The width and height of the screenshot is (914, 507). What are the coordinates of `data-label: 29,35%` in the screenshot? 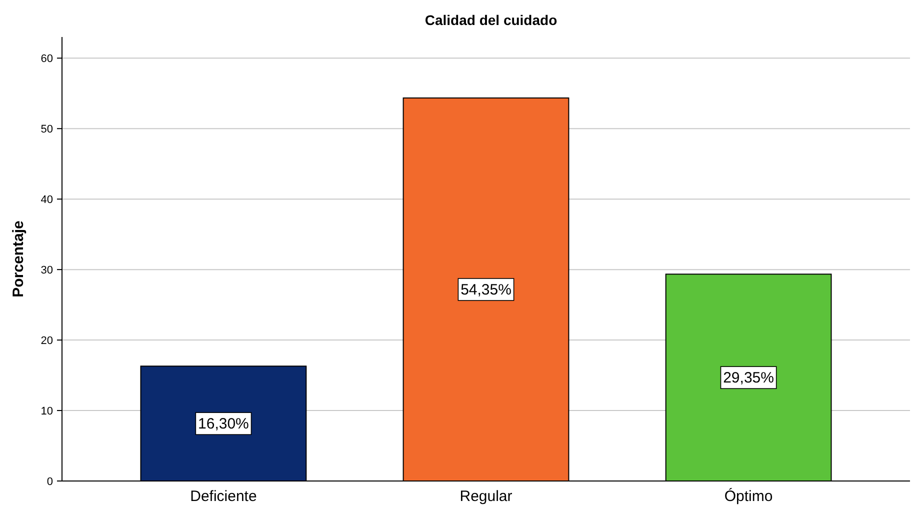 It's located at (748, 378).